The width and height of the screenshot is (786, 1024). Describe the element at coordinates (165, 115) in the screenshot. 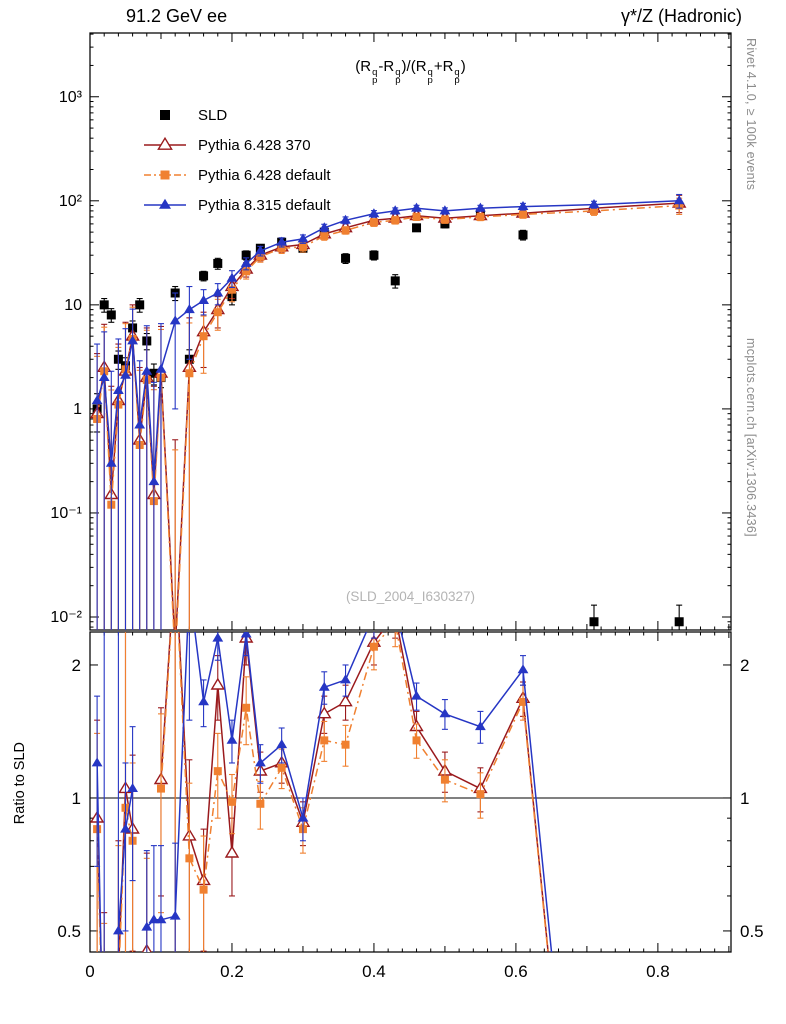

I see `legend-marker-sld` at that location.